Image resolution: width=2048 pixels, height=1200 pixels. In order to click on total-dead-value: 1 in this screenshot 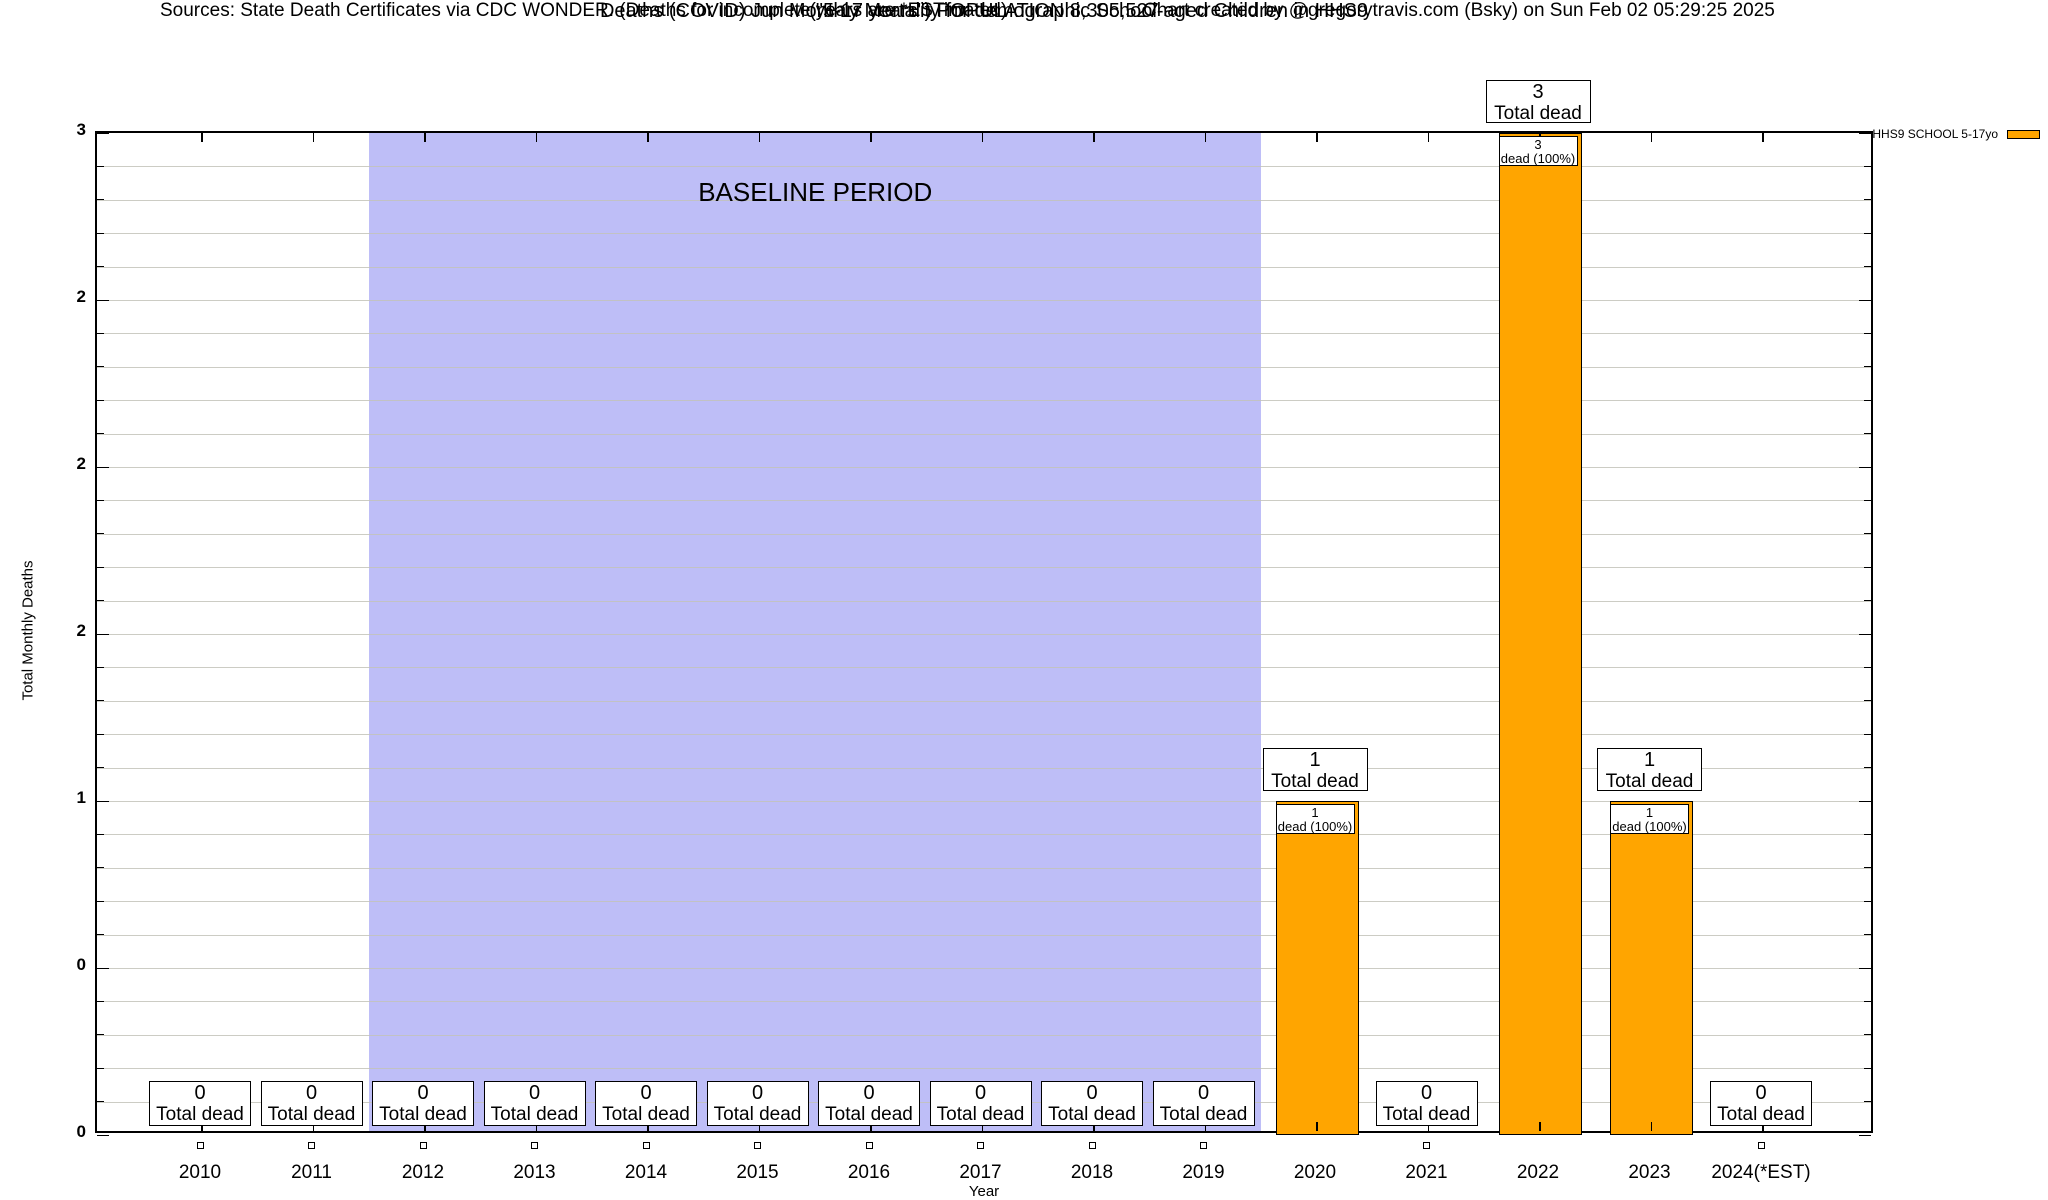, I will do `click(1315, 760)`.